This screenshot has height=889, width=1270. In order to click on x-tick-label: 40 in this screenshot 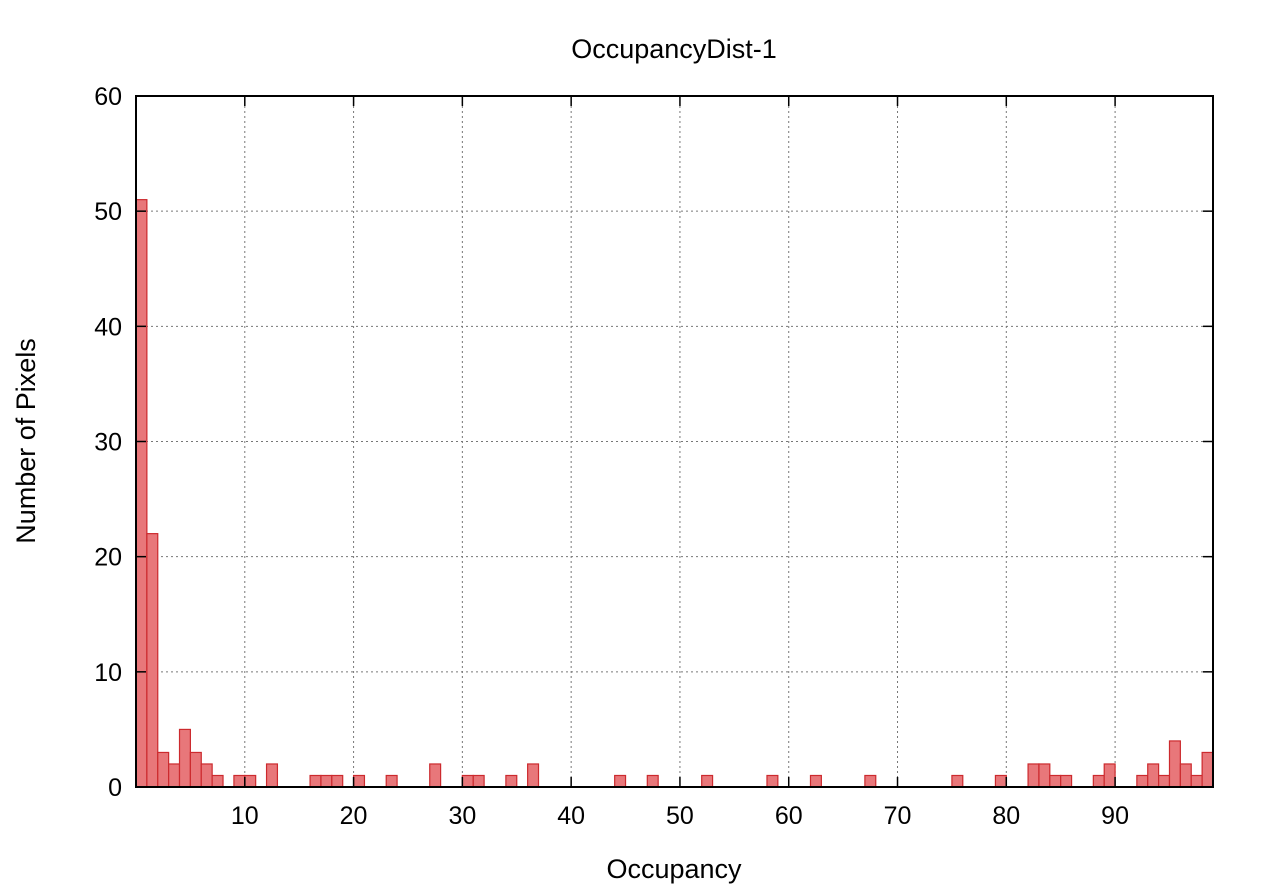, I will do `click(571, 816)`.